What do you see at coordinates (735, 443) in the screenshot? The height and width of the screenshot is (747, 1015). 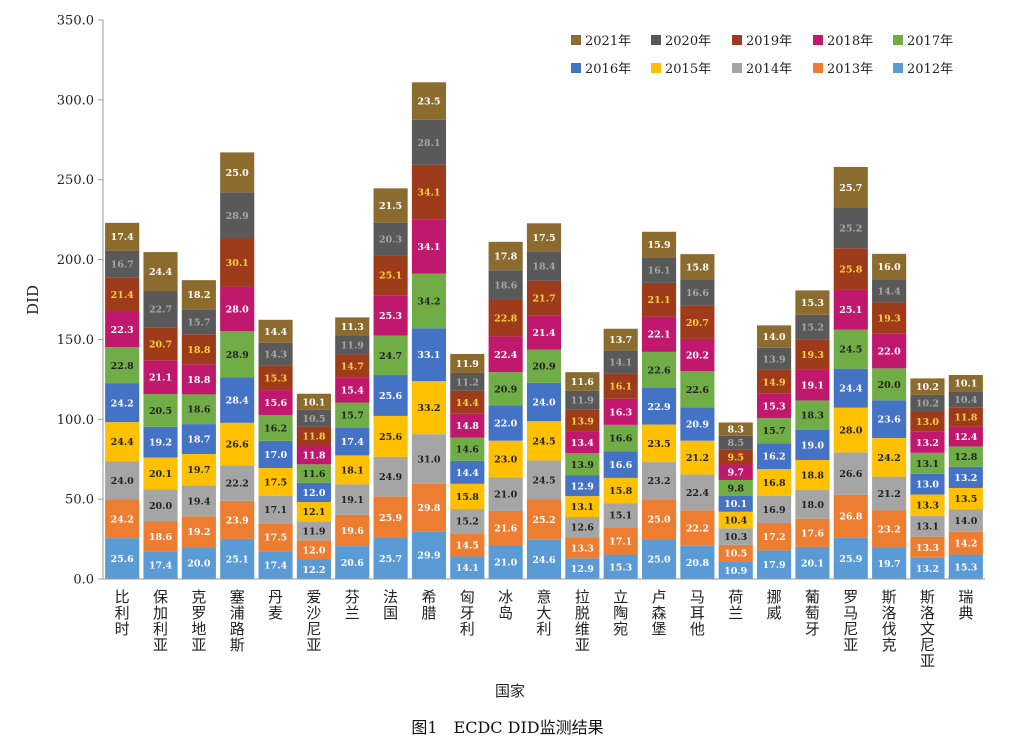 I see `data-label: 8.5` at bounding box center [735, 443].